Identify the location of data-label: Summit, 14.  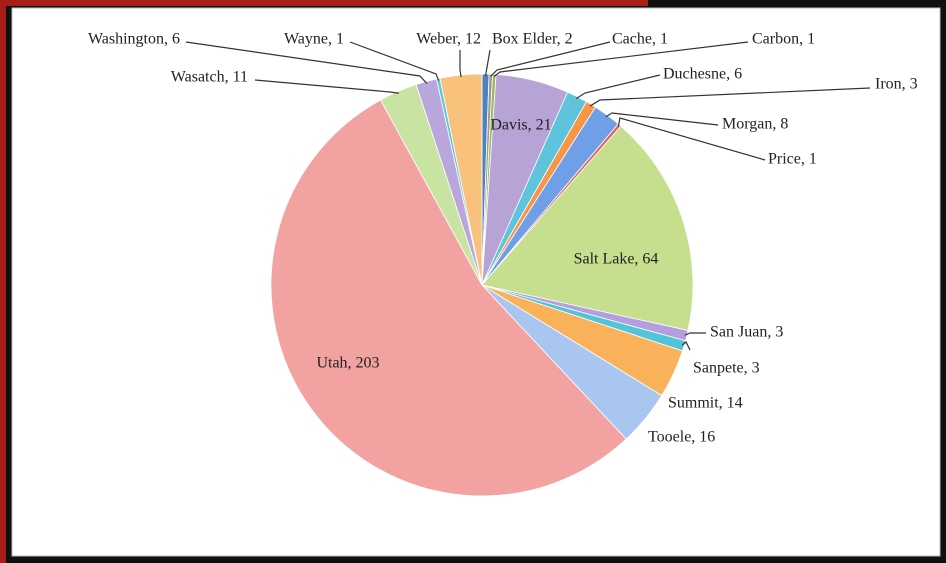
(705, 403).